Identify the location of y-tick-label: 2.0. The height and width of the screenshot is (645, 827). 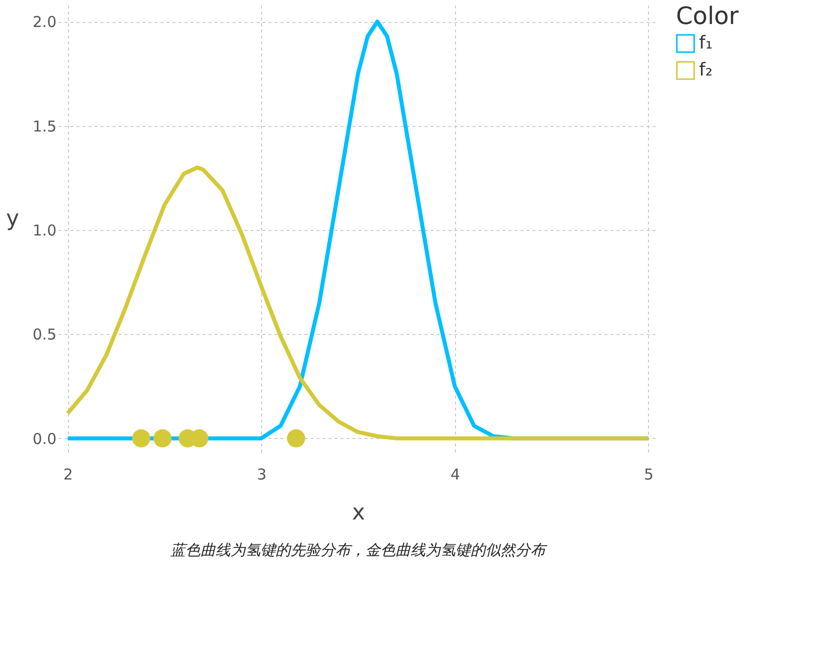
(44, 22).